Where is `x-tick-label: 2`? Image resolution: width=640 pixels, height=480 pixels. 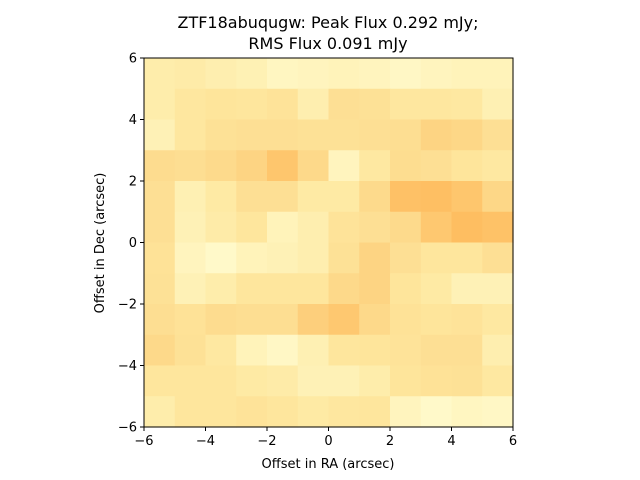
x-tick-label: 2 is located at coordinates (390, 441).